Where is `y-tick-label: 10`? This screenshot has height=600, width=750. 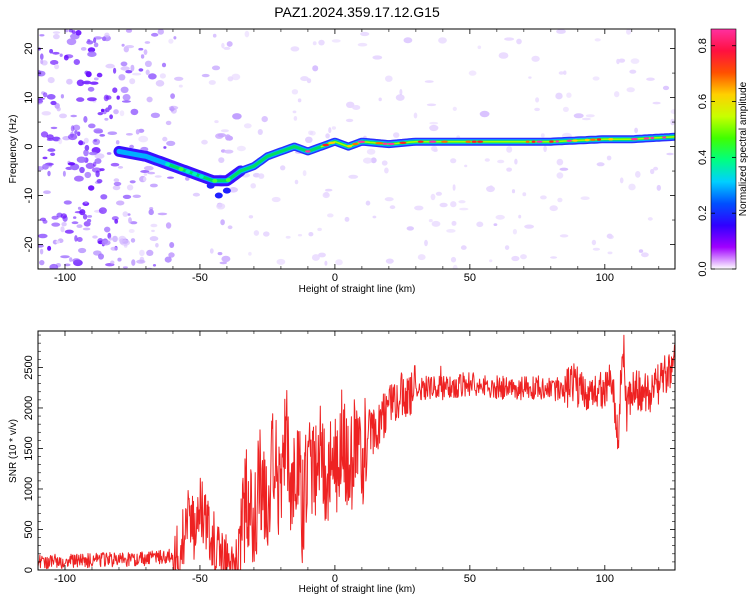
y-tick-label: 10 is located at coordinates (29, 97).